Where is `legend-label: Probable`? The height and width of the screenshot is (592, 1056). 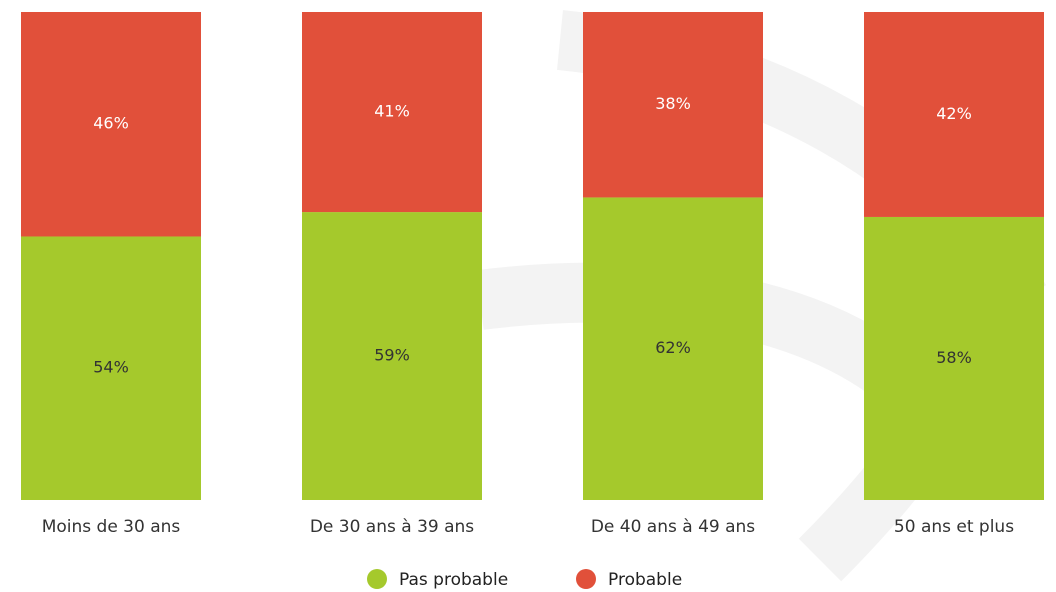 legend-label: Probable is located at coordinates (645, 580).